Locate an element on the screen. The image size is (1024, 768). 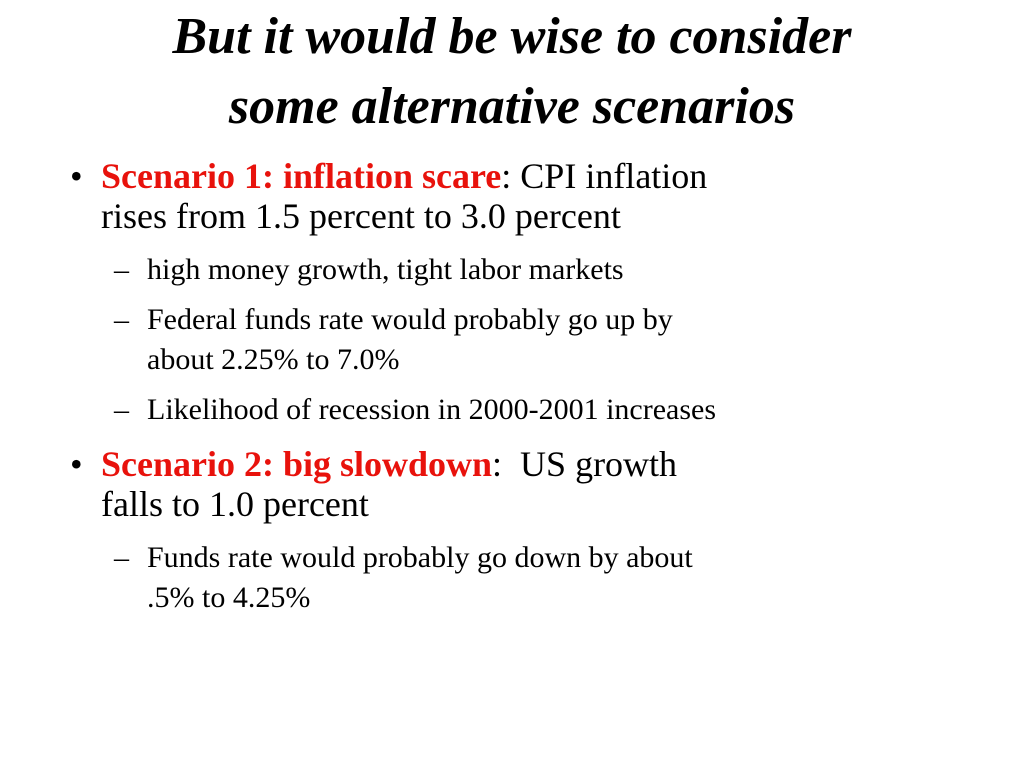
scenario-1-label: Scenario 1: inflation scare is located at coordinates (301, 176).